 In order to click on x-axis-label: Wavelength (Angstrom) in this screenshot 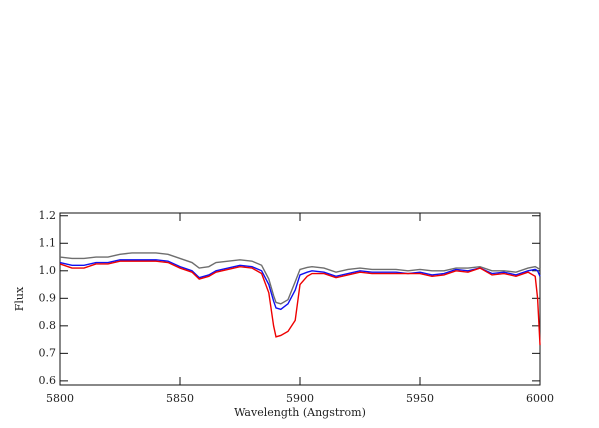, I will do `click(300, 412)`.